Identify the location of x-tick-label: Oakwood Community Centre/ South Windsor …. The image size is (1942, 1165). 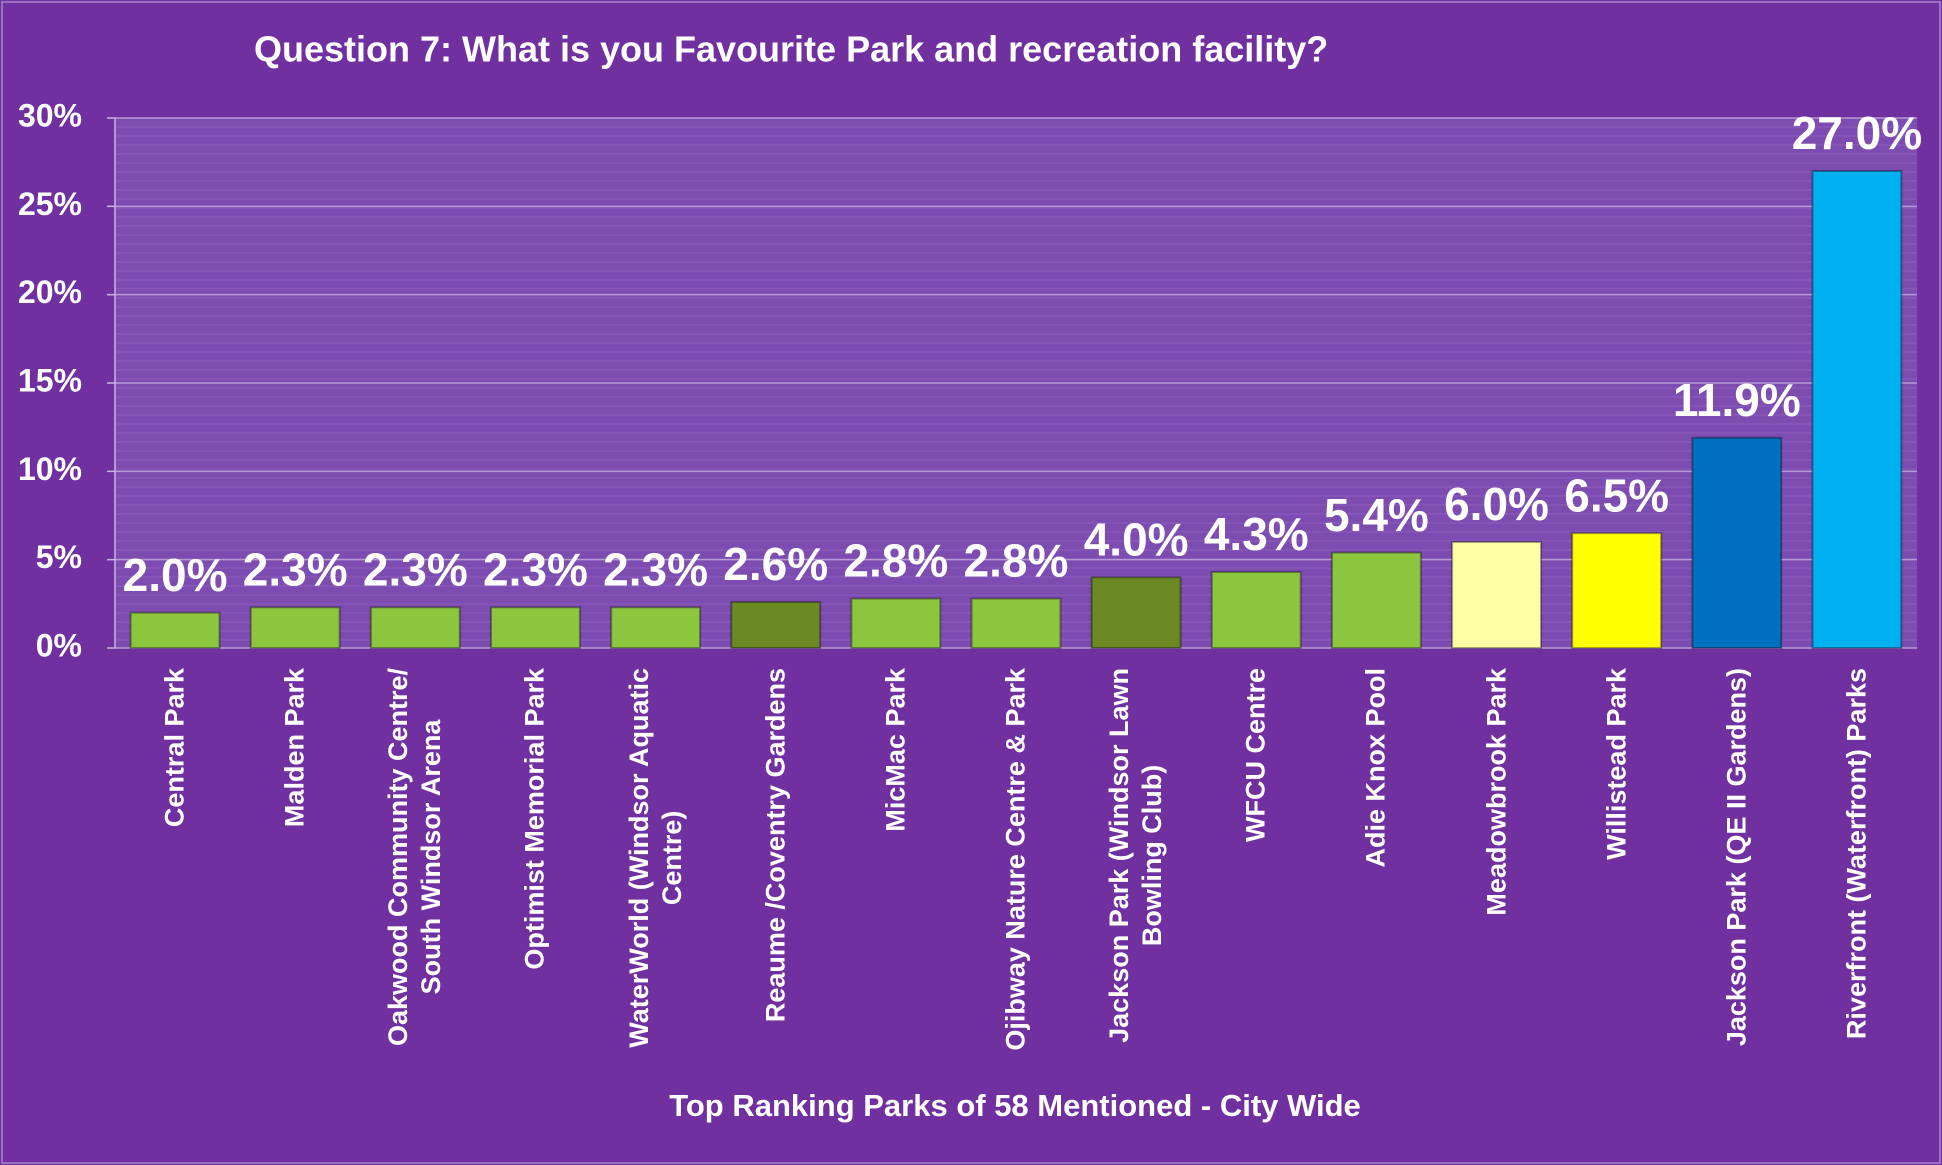
(415, 857).